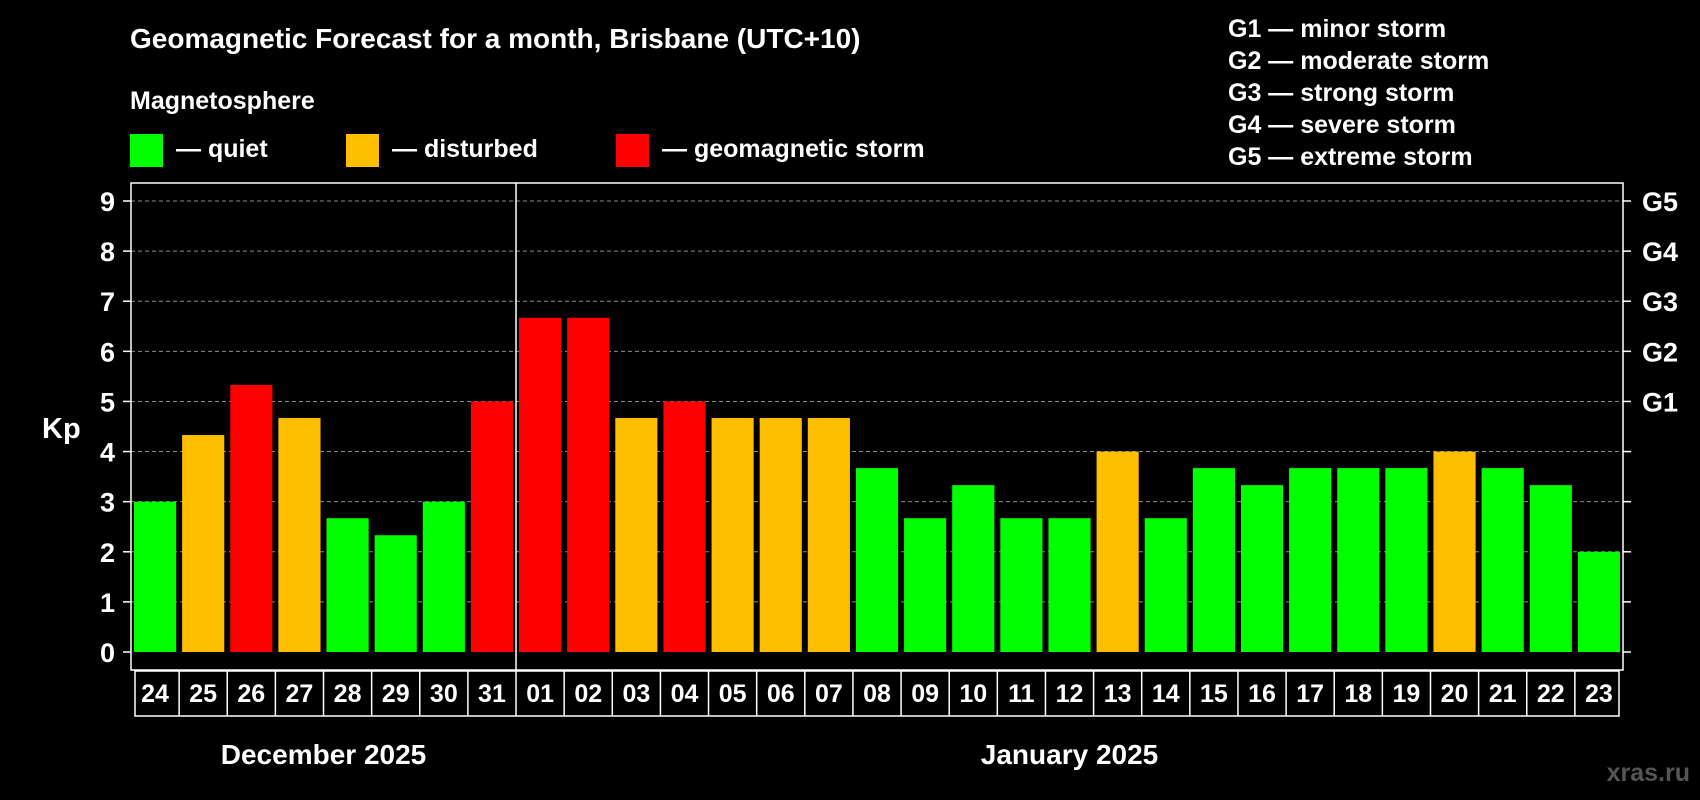  Describe the element at coordinates (323, 754) in the screenshot. I see `month-label-0: December 2025` at that location.